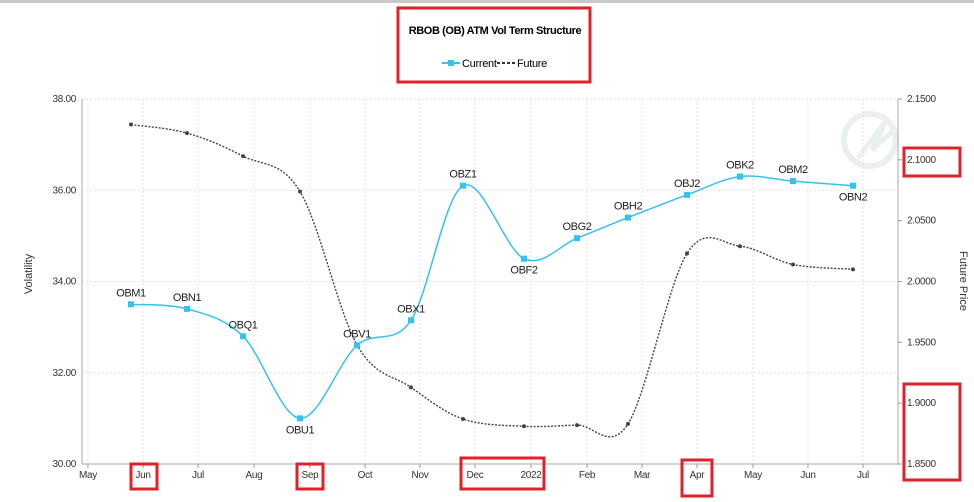  Describe the element at coordinates (64, 99) in the screenshot. I see `y-tick-label: 38.00` at that location.